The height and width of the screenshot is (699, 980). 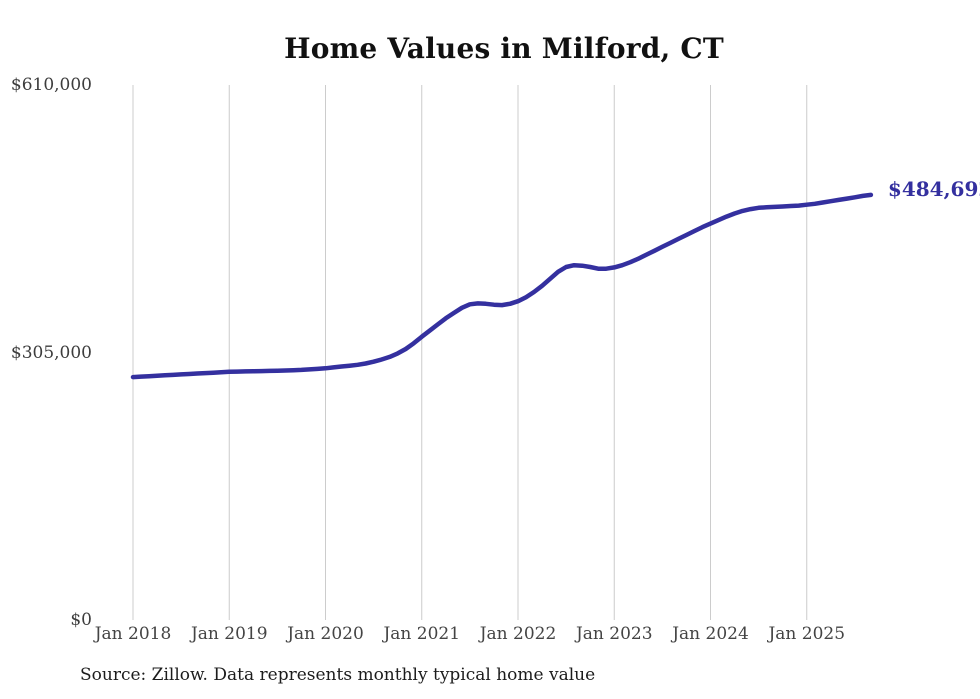 I want to click on chart-title: Home Values in Milford, CT, so click(x=504, y=48).